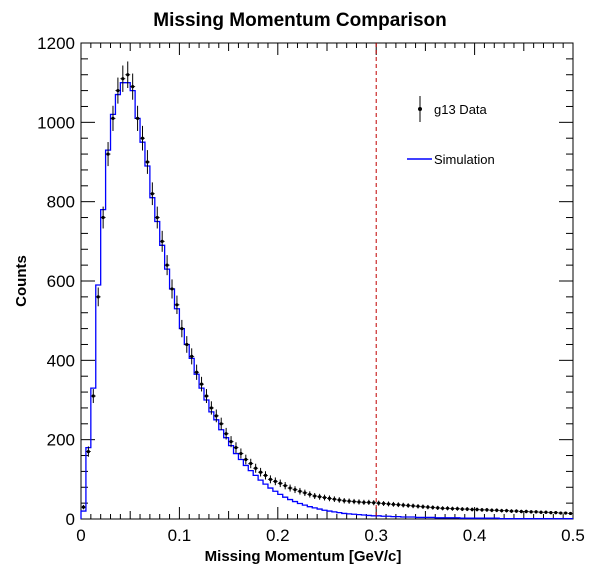  I want to click on y-tick-label: 400, so click(61, 360).